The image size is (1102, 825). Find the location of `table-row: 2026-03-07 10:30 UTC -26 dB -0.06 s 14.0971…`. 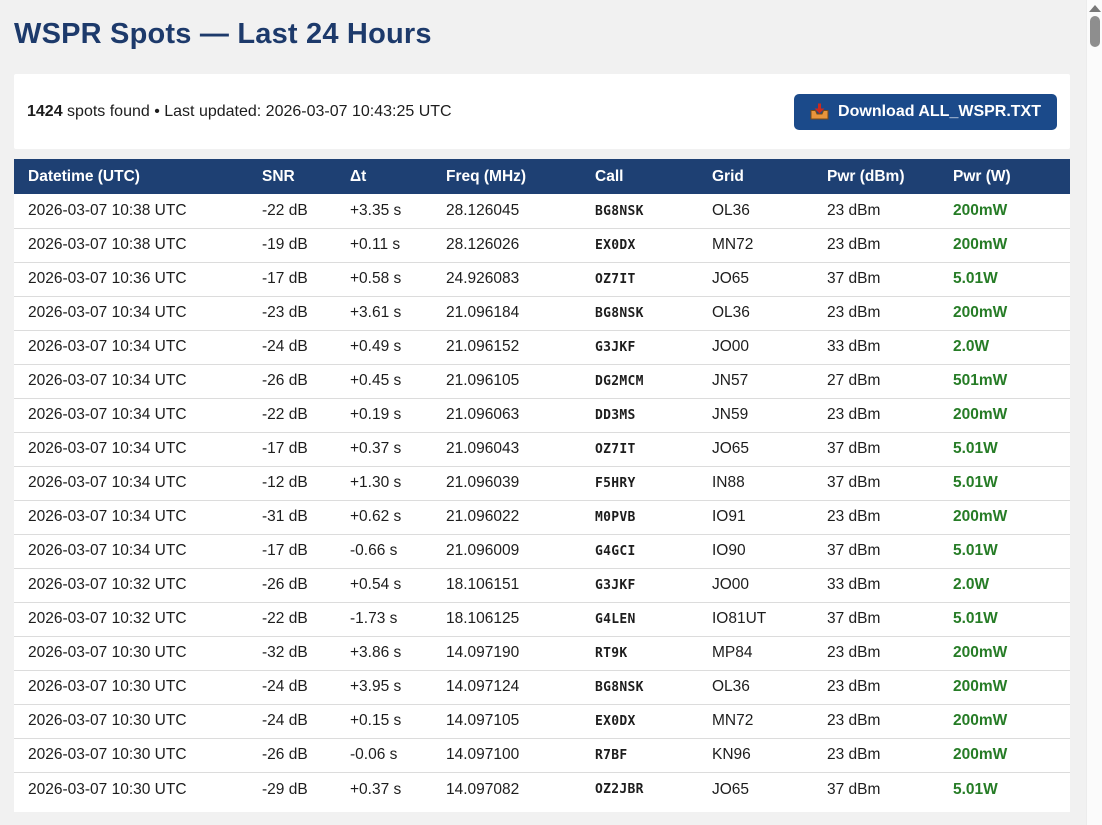

table-row: 2026-03-07 10:30 UTC -26 dB -0.06 s 14.0971… is located at coordinates (542, 755).